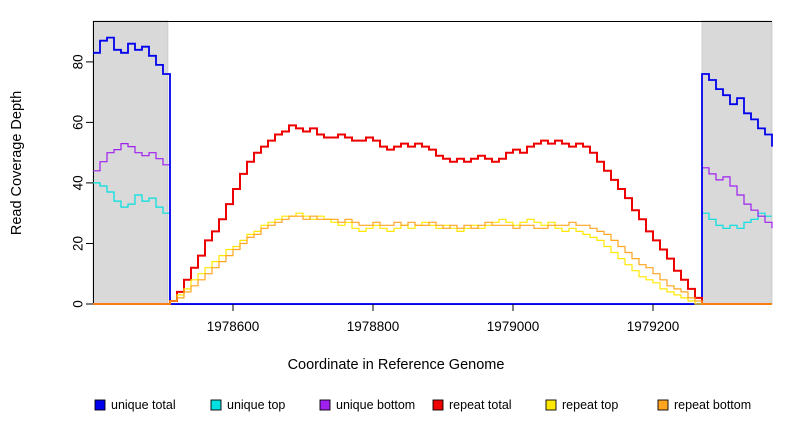 The height and width of the screenshot is (432, 792). I want to click on y-tick-label: 80, so click(78, 61).